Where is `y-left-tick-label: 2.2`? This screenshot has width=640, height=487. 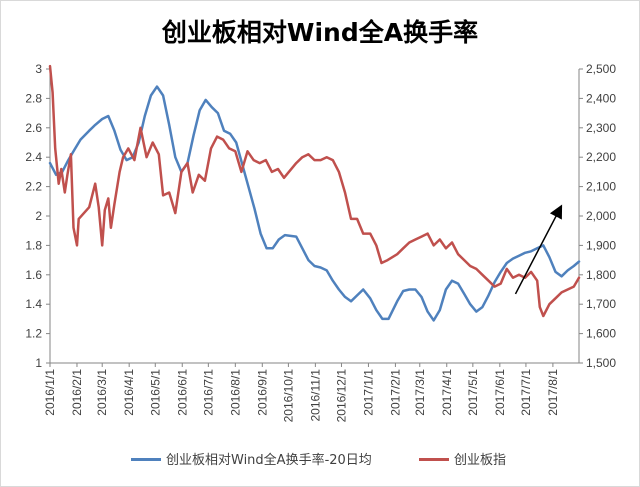 y-left-tick-label: 2.2 is located at coordinates (33, 187).